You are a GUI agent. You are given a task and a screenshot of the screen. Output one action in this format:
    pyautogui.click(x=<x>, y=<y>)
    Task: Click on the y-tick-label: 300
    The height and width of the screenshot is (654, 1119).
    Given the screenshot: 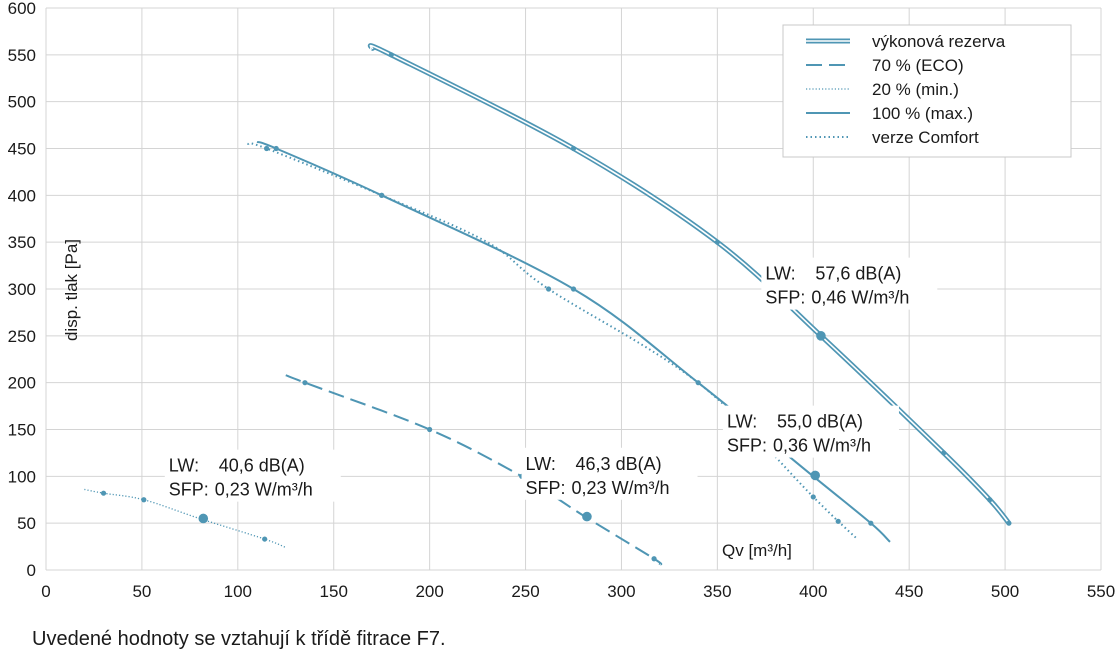 What is the action you would take?
    pyautogui.click(x=22, y=289)
    